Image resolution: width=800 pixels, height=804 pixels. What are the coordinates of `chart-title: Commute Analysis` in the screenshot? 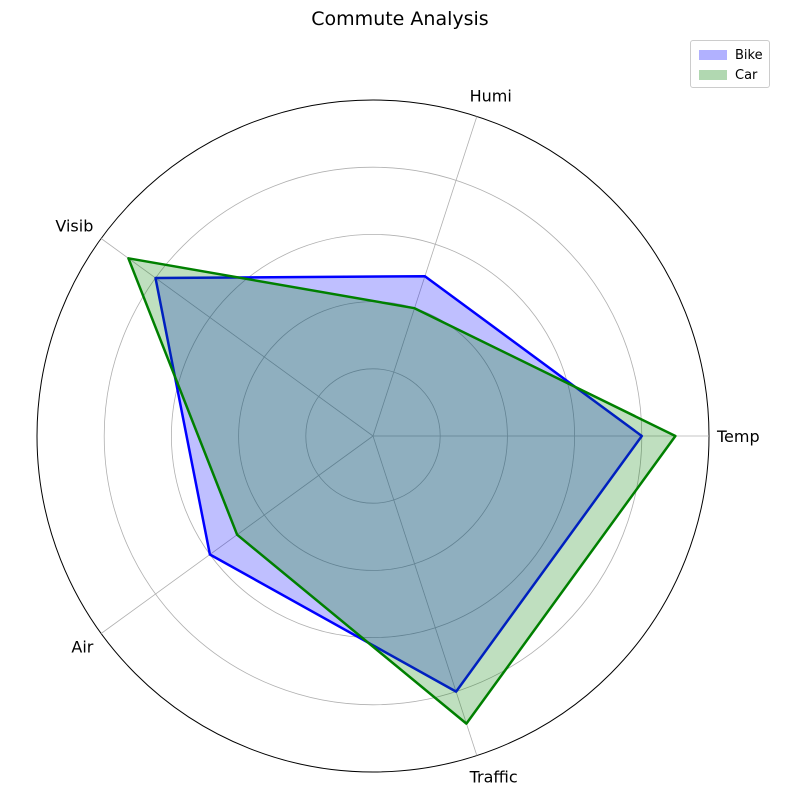 It's located at (399, 19).